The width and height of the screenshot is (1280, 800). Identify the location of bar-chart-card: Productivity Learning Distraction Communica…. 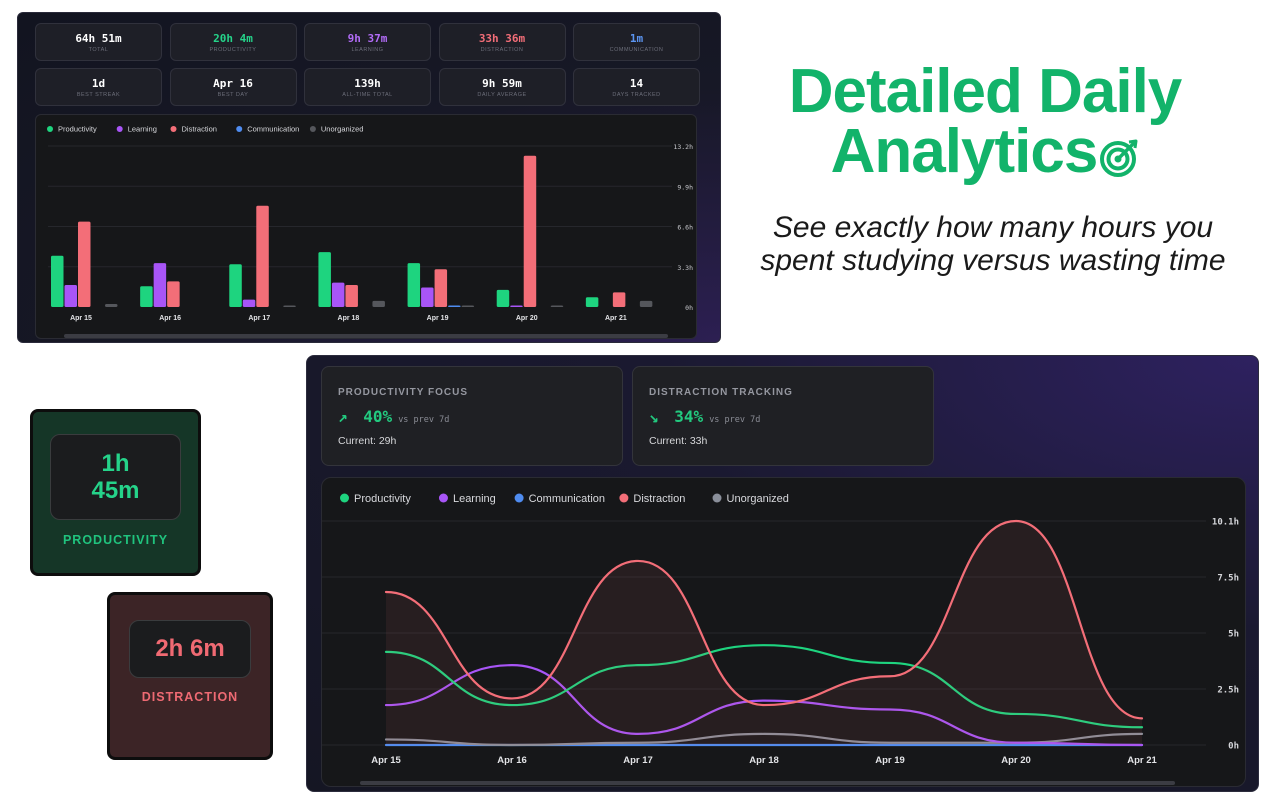
(366, 226).